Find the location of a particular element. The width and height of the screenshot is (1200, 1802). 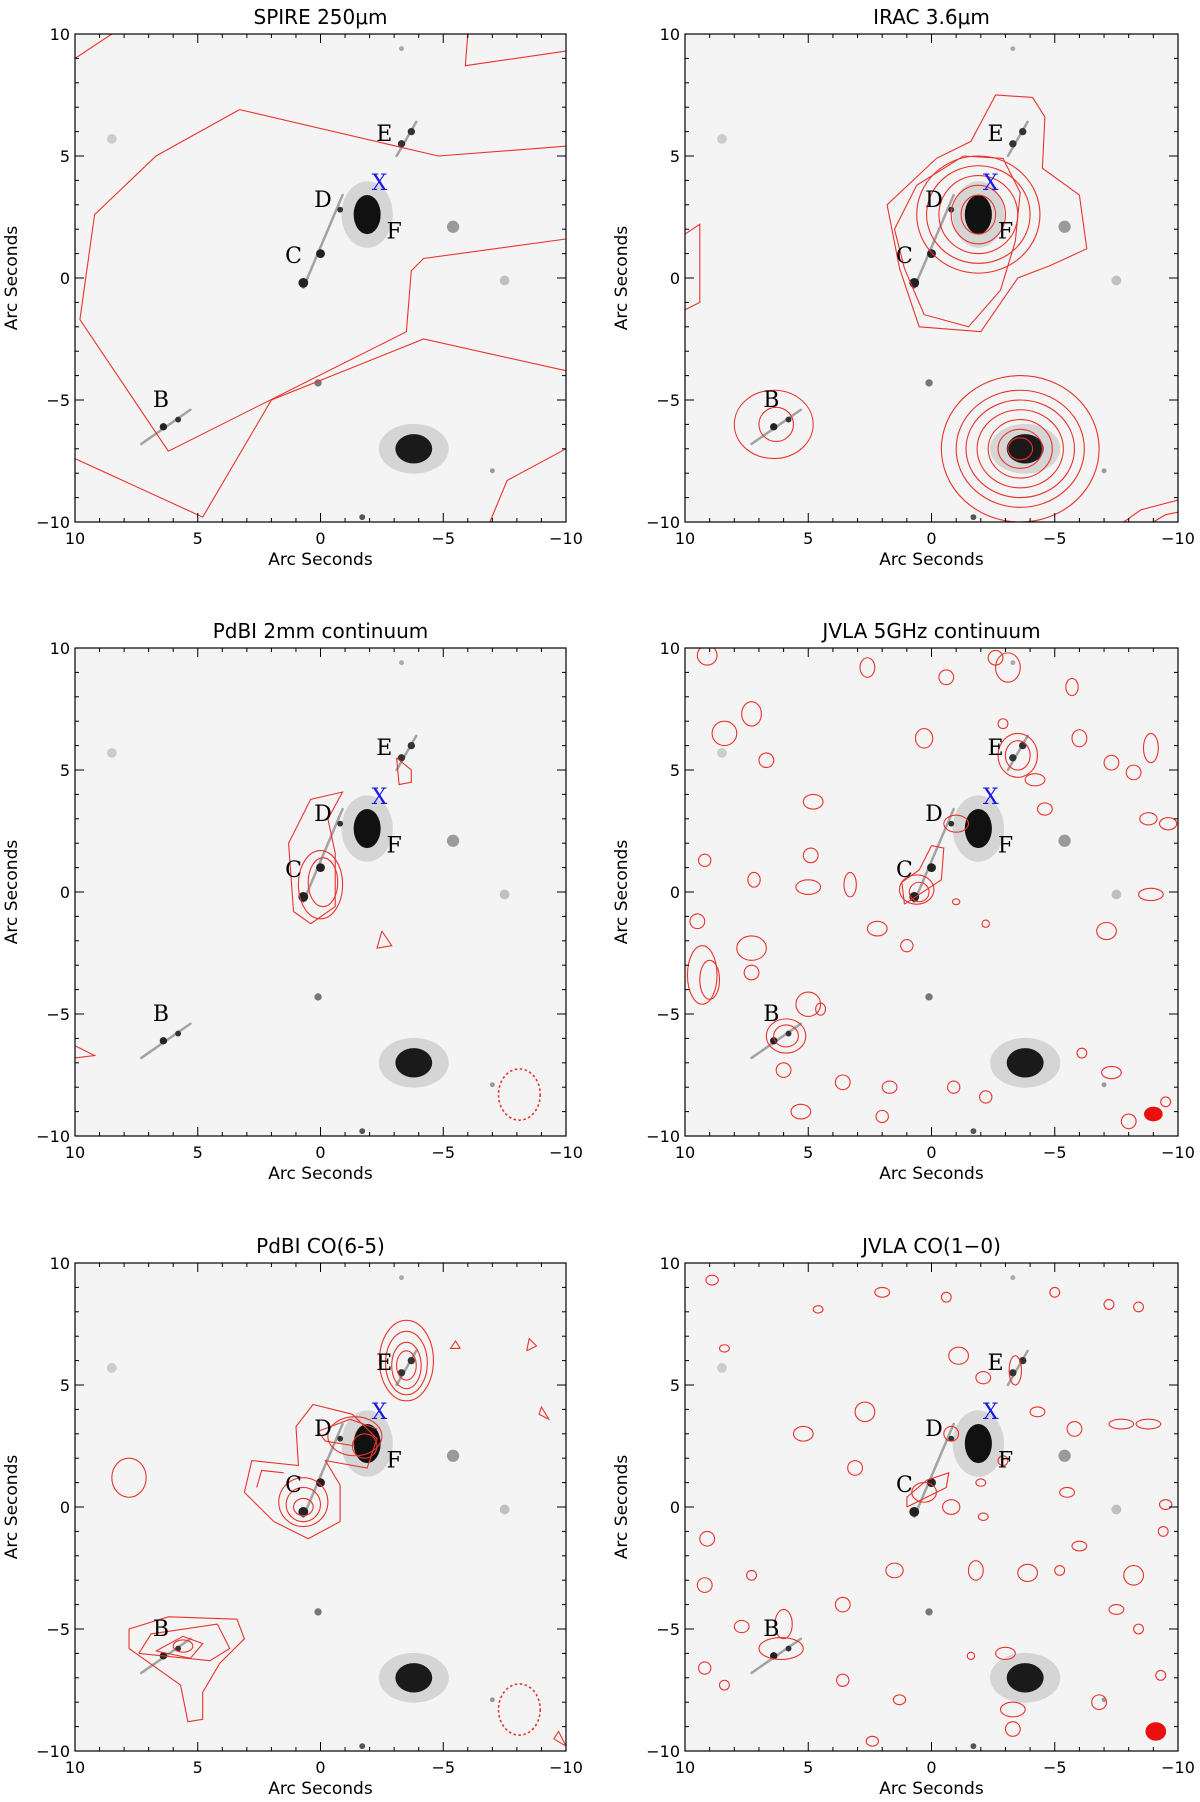

source-label-f: F is located at coordinates (1005, 232).